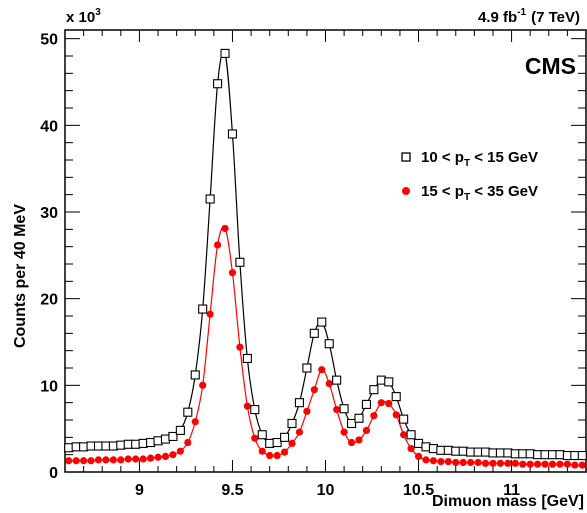  I want to click on legend-marker-filled-circle, so click(406, 191).